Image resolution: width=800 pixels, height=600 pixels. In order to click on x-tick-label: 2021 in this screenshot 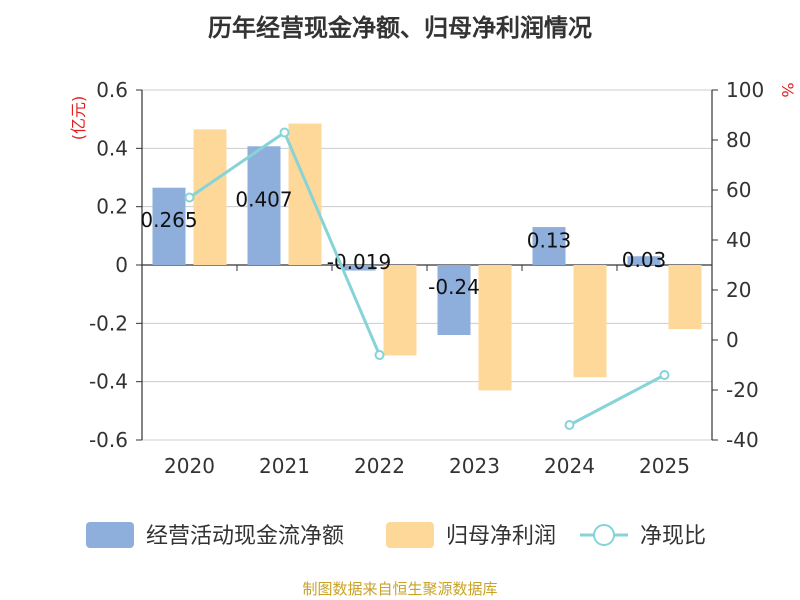, I will do `click(284, 466)`.